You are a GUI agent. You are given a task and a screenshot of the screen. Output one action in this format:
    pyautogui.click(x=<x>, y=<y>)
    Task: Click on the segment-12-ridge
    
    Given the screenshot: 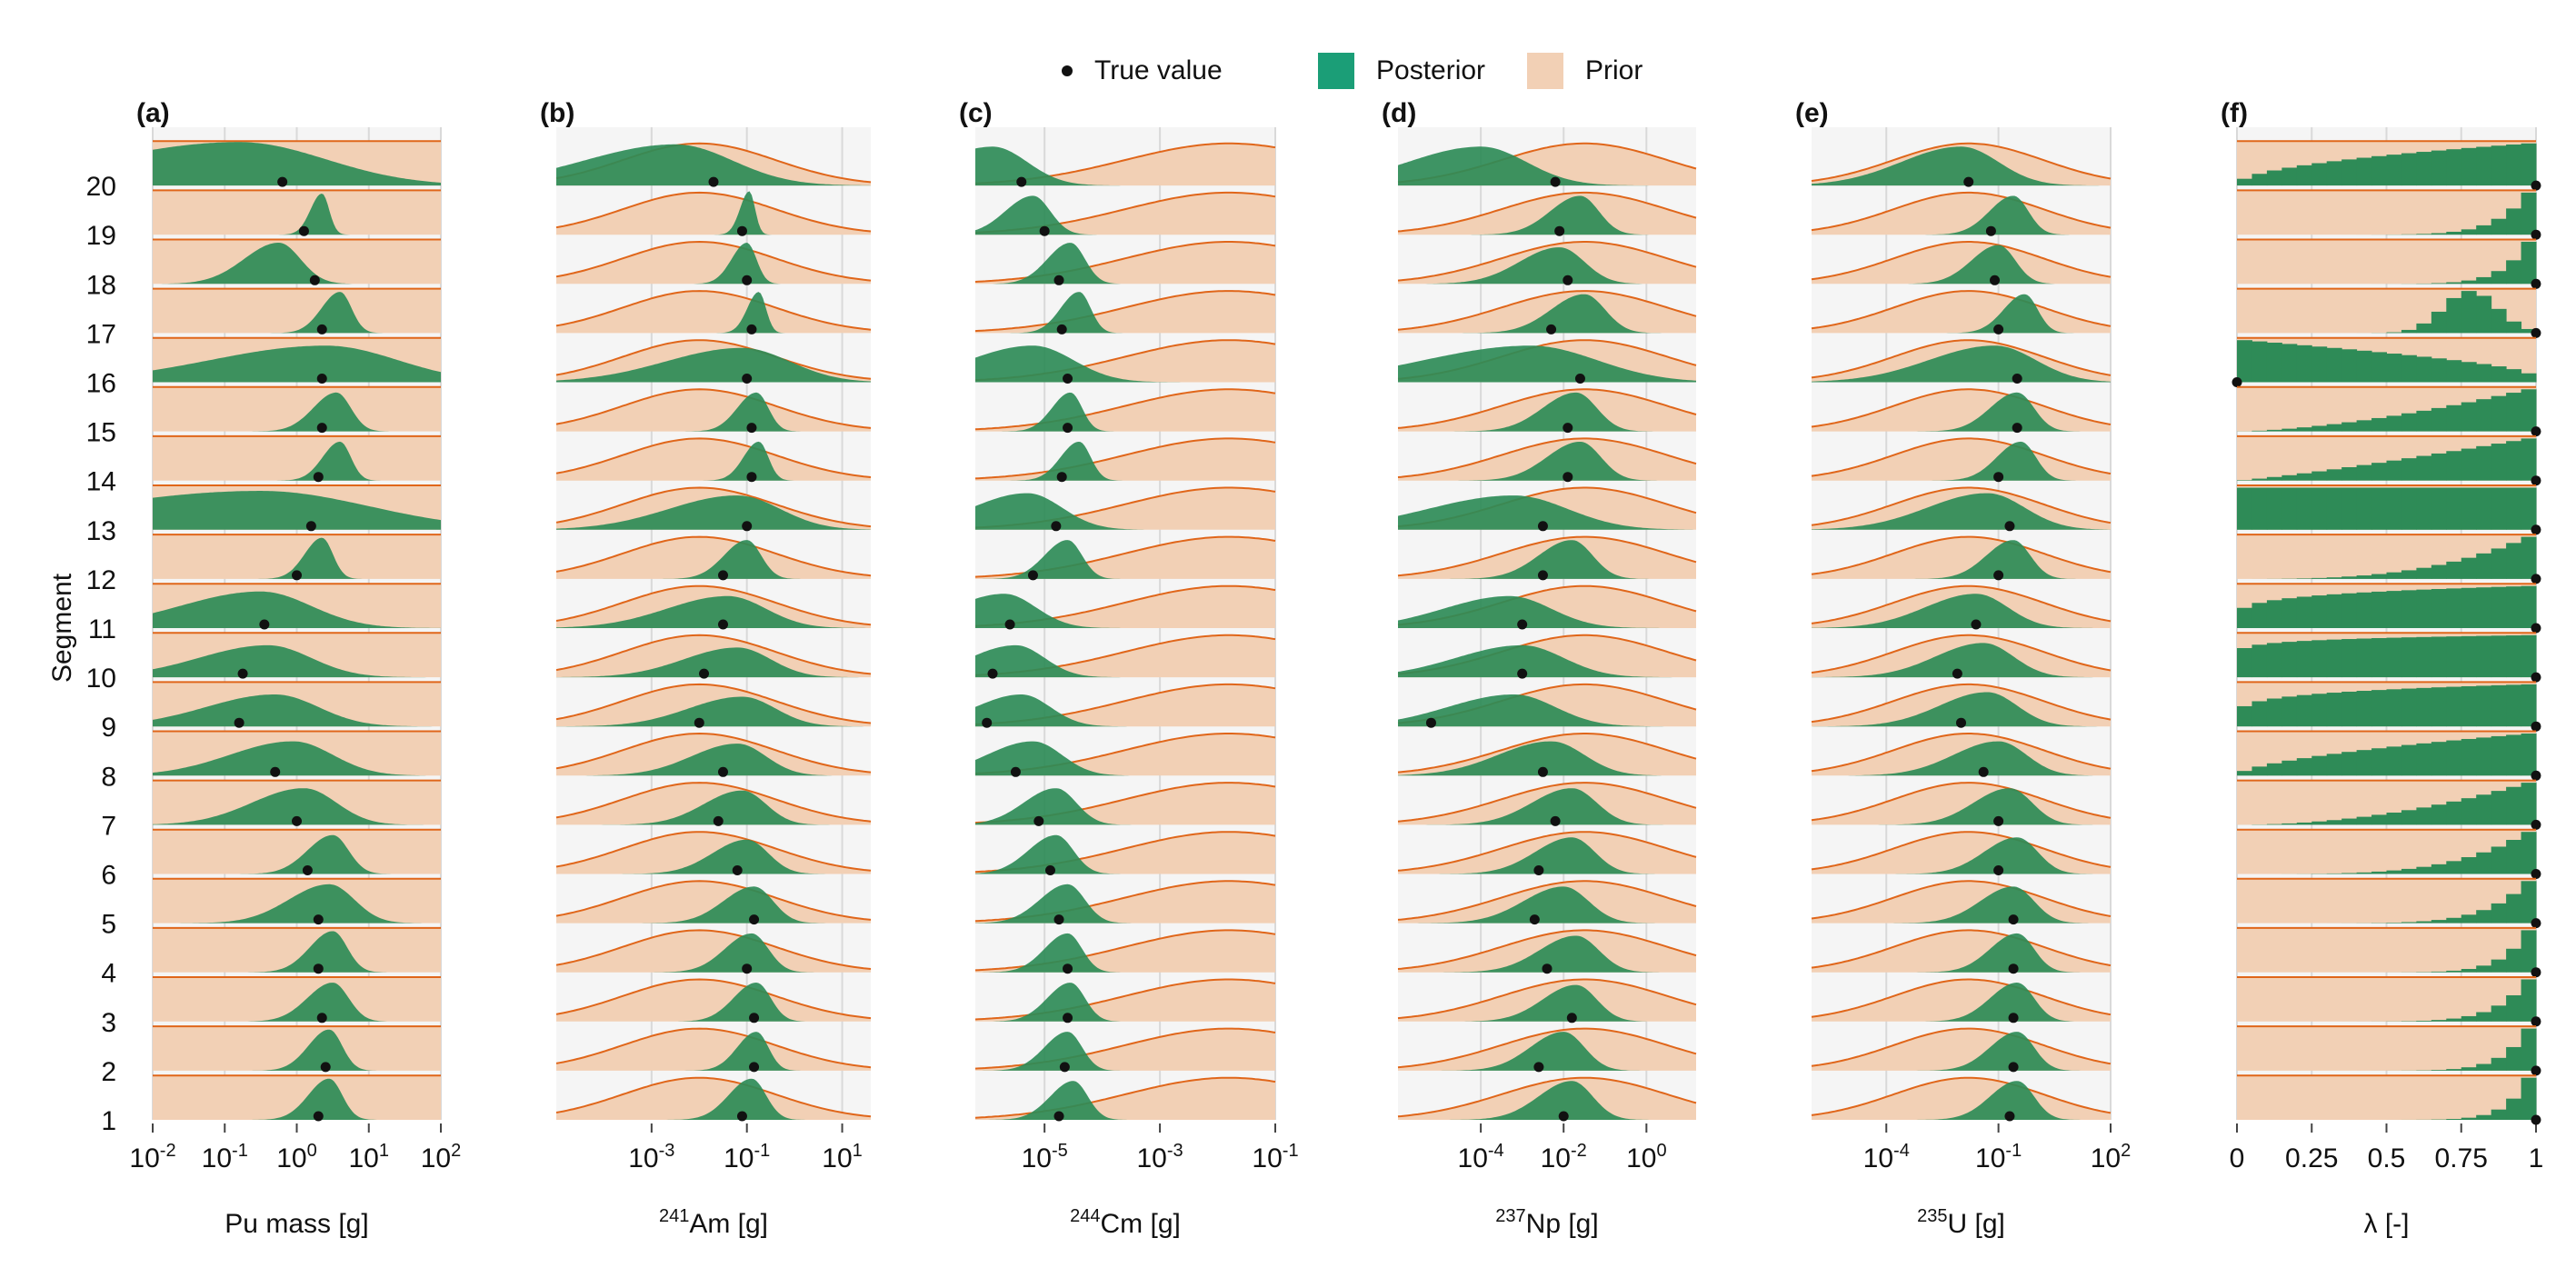 What is the action you would take?
    pyautogui.click(x=1547, y=558)
    